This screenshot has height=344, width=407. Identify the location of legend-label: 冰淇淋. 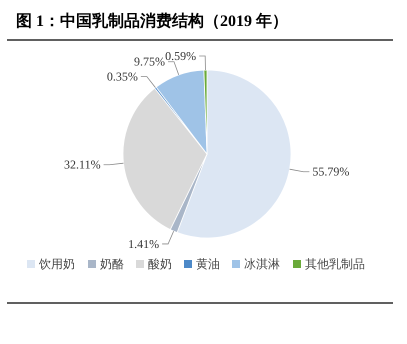
(262, 264).